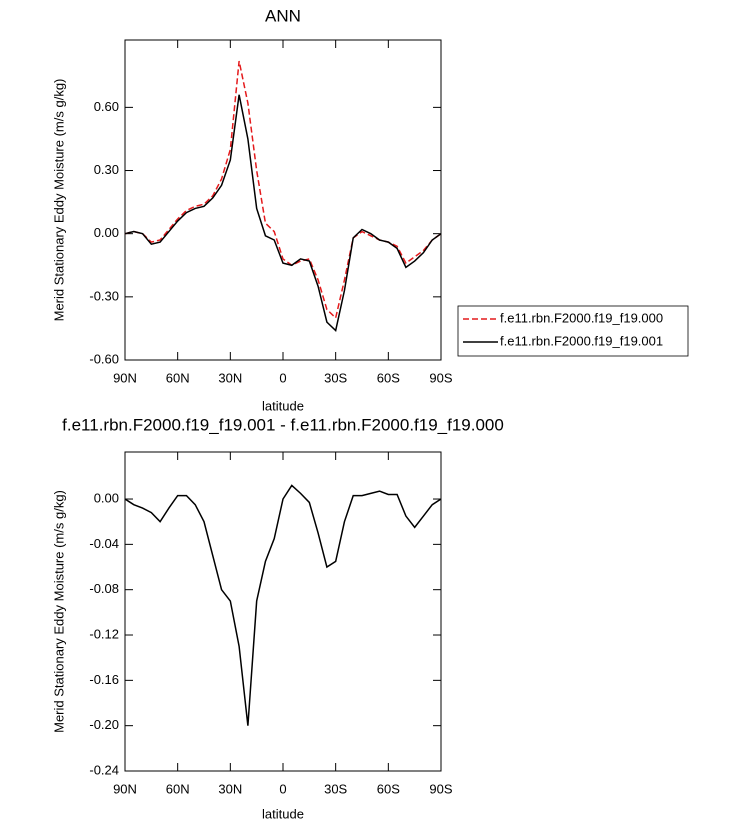 The image size is (733, 832). What do you see at coordinates (104, 633) in the screenshot?
I see `y-tick-label: -0.12` at bounding box center [104, 633].